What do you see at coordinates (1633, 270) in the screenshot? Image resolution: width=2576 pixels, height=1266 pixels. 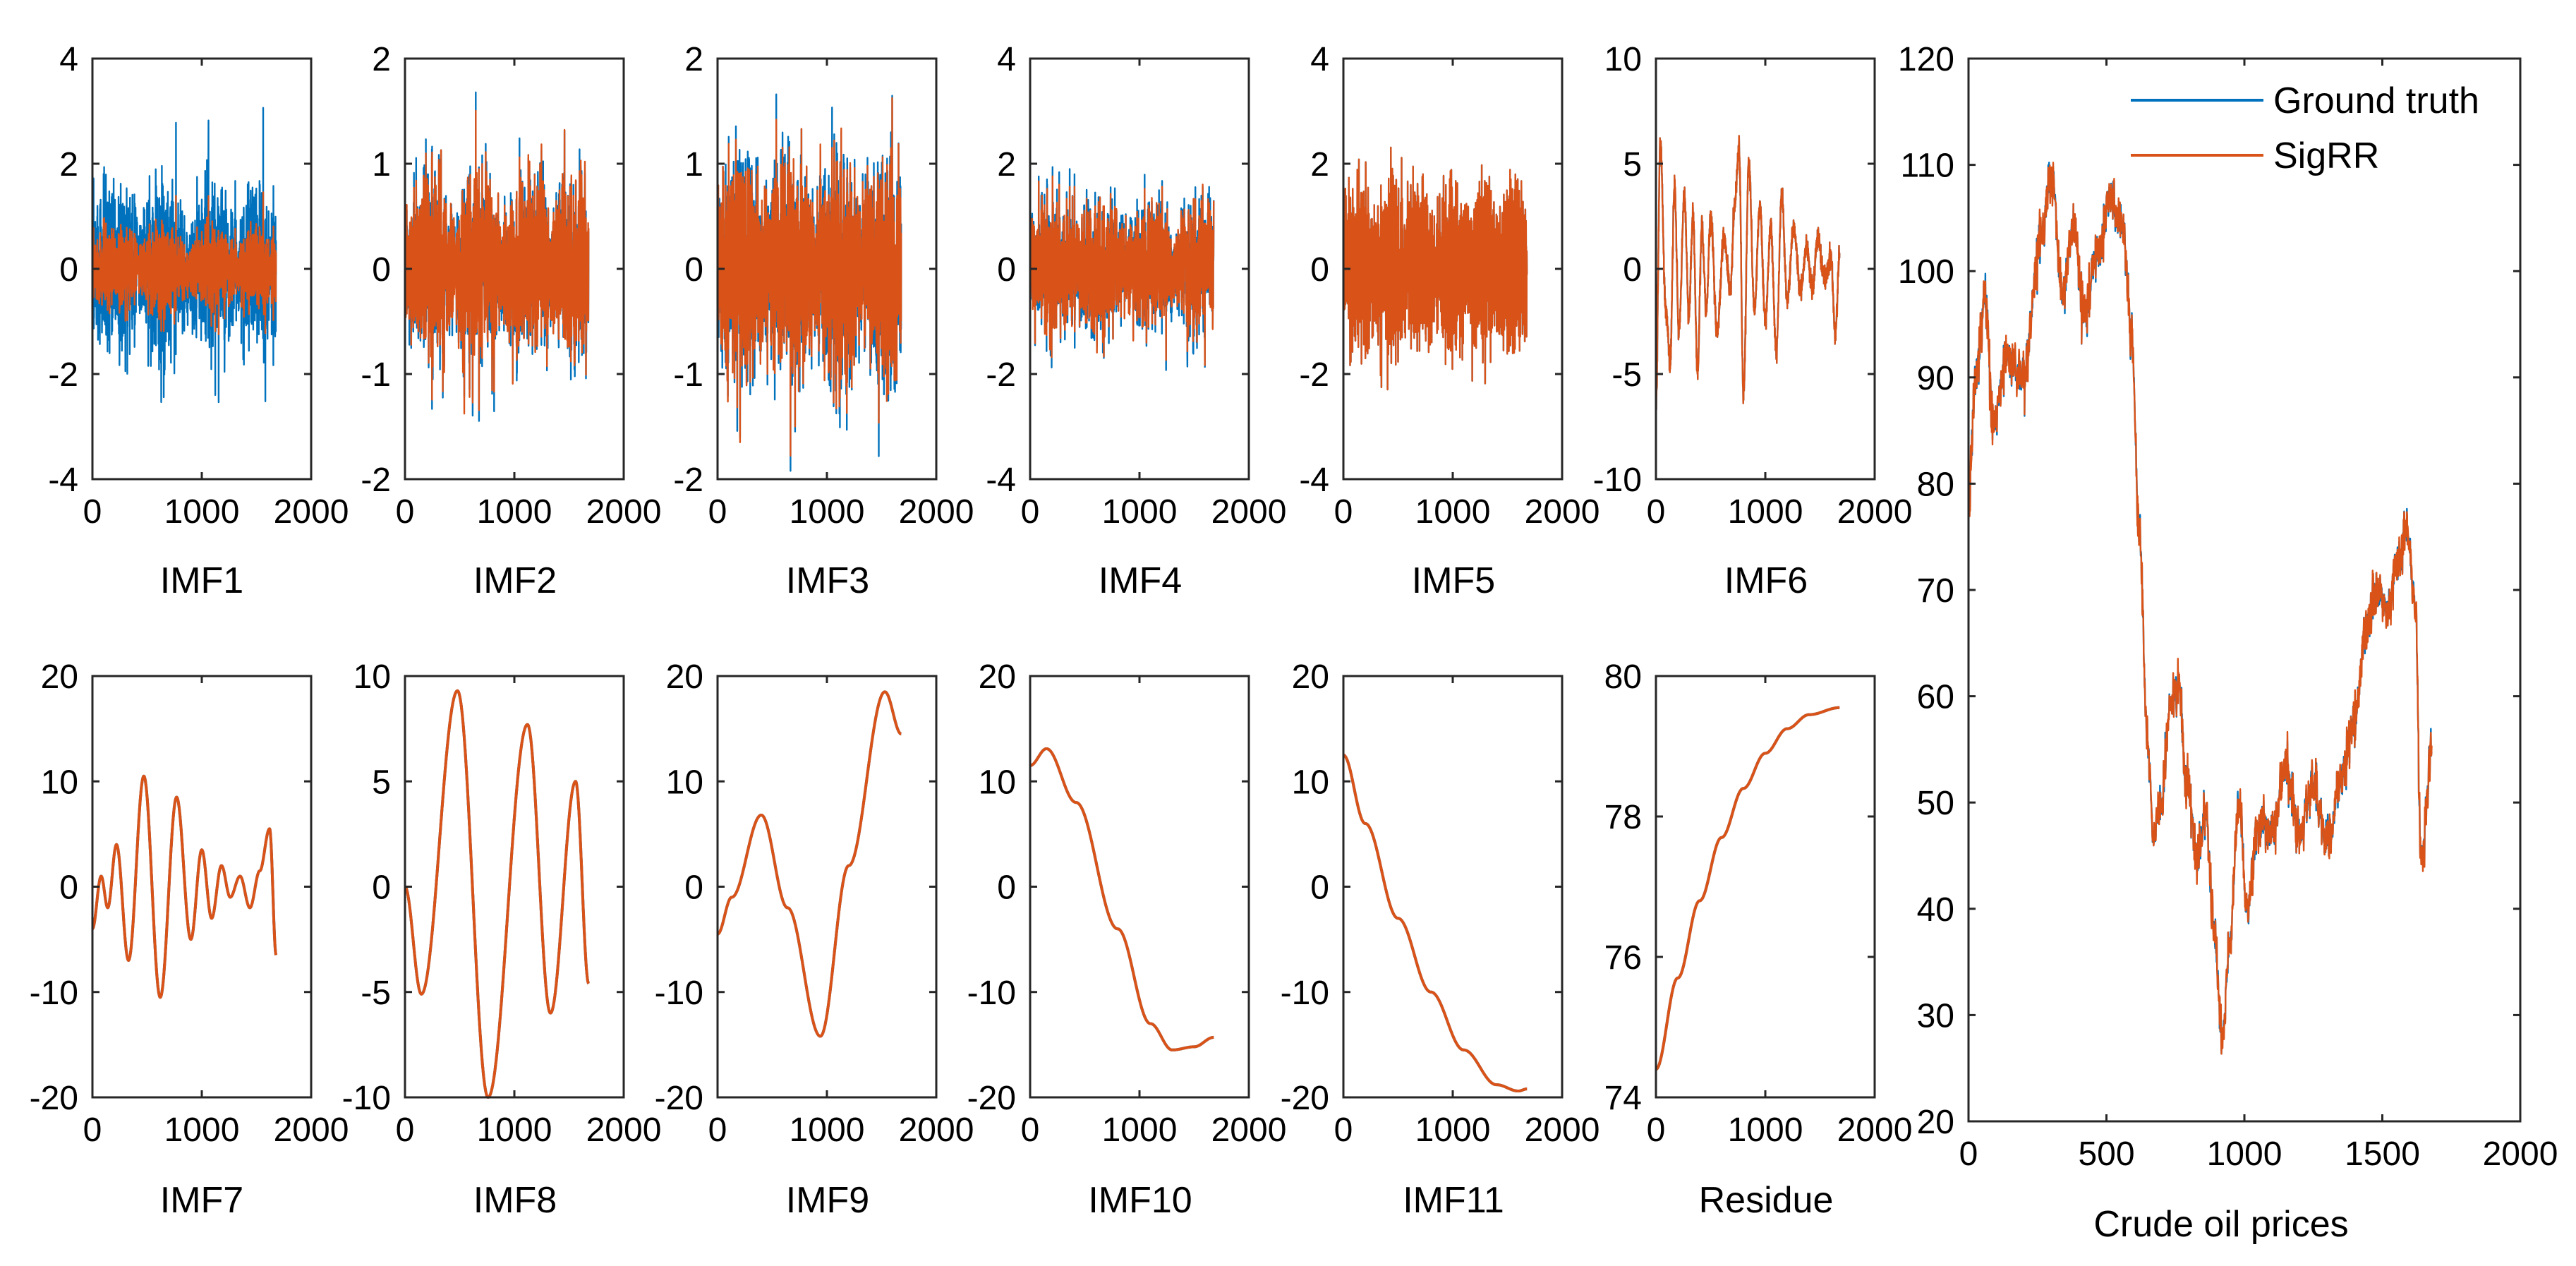 I see `imf6-ytick-label: 0` at bounding box center [1633, 270].